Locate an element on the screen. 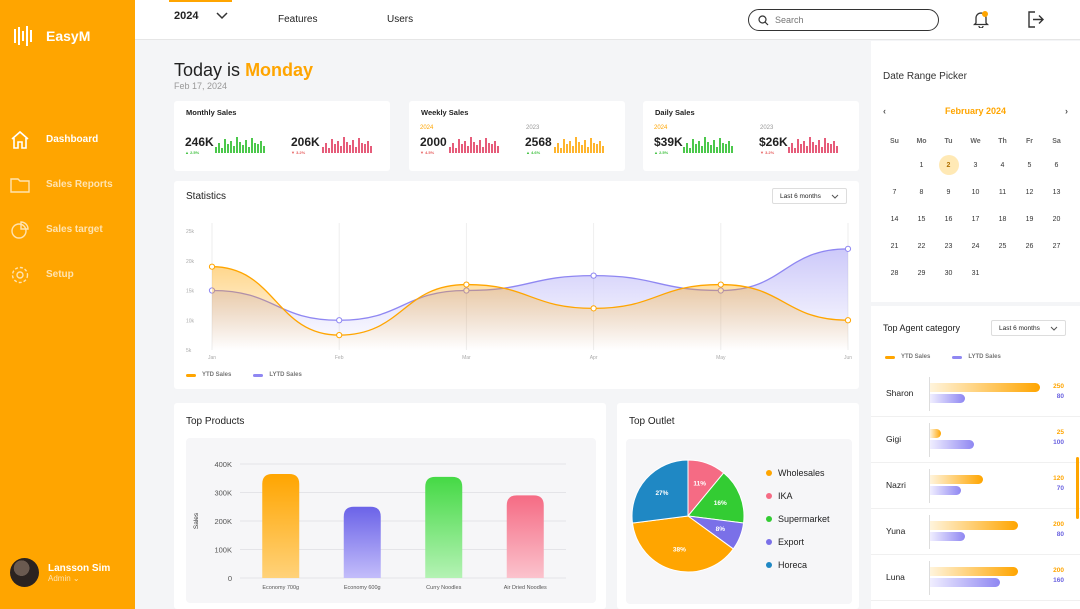 Image resolution: width=1080 pixels, height=609 pixels. app-logo: EasyM is located at coordinates (52, 36).